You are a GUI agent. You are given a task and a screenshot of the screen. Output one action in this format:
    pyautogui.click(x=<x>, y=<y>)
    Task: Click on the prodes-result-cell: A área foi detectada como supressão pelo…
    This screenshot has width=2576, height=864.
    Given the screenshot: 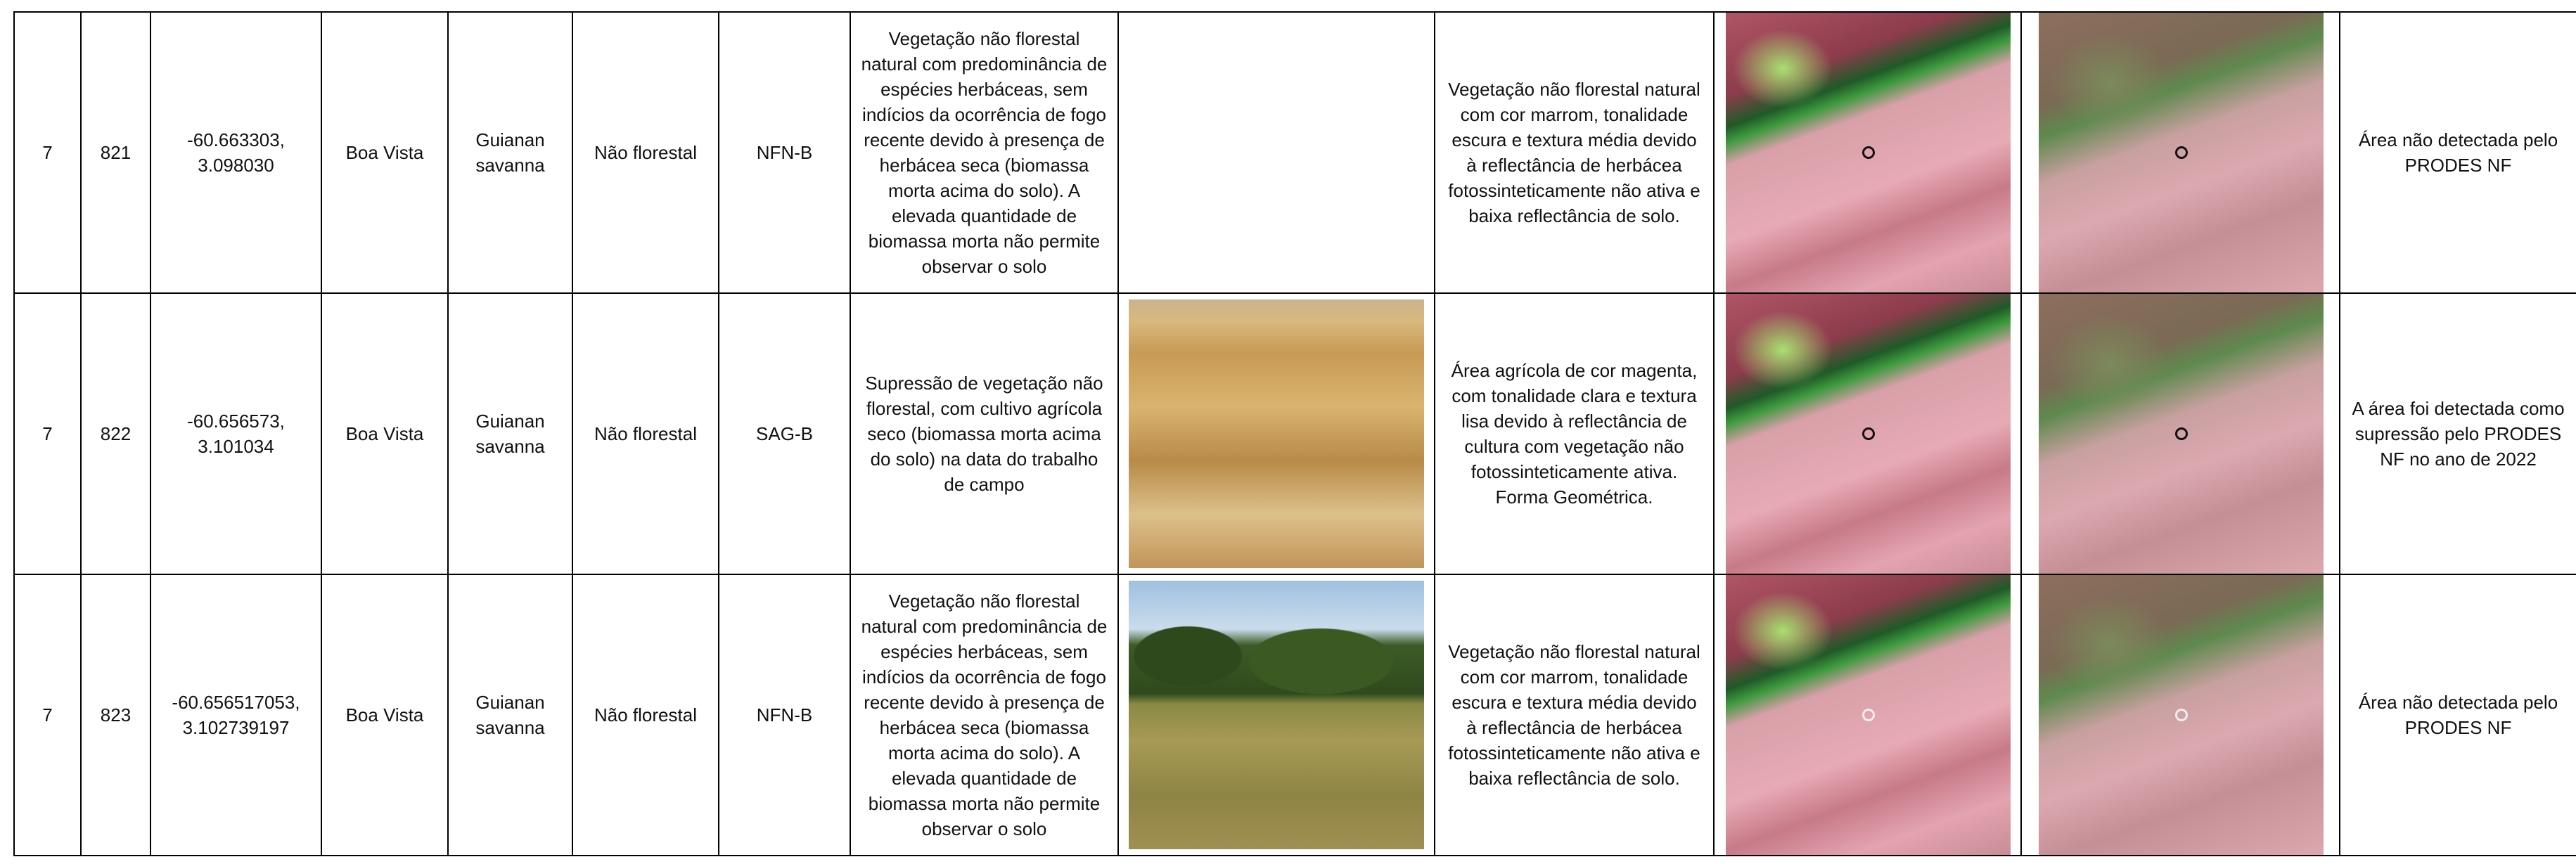 What is the action you would take?
    pyautogui.click(x=2457, y=433)
    